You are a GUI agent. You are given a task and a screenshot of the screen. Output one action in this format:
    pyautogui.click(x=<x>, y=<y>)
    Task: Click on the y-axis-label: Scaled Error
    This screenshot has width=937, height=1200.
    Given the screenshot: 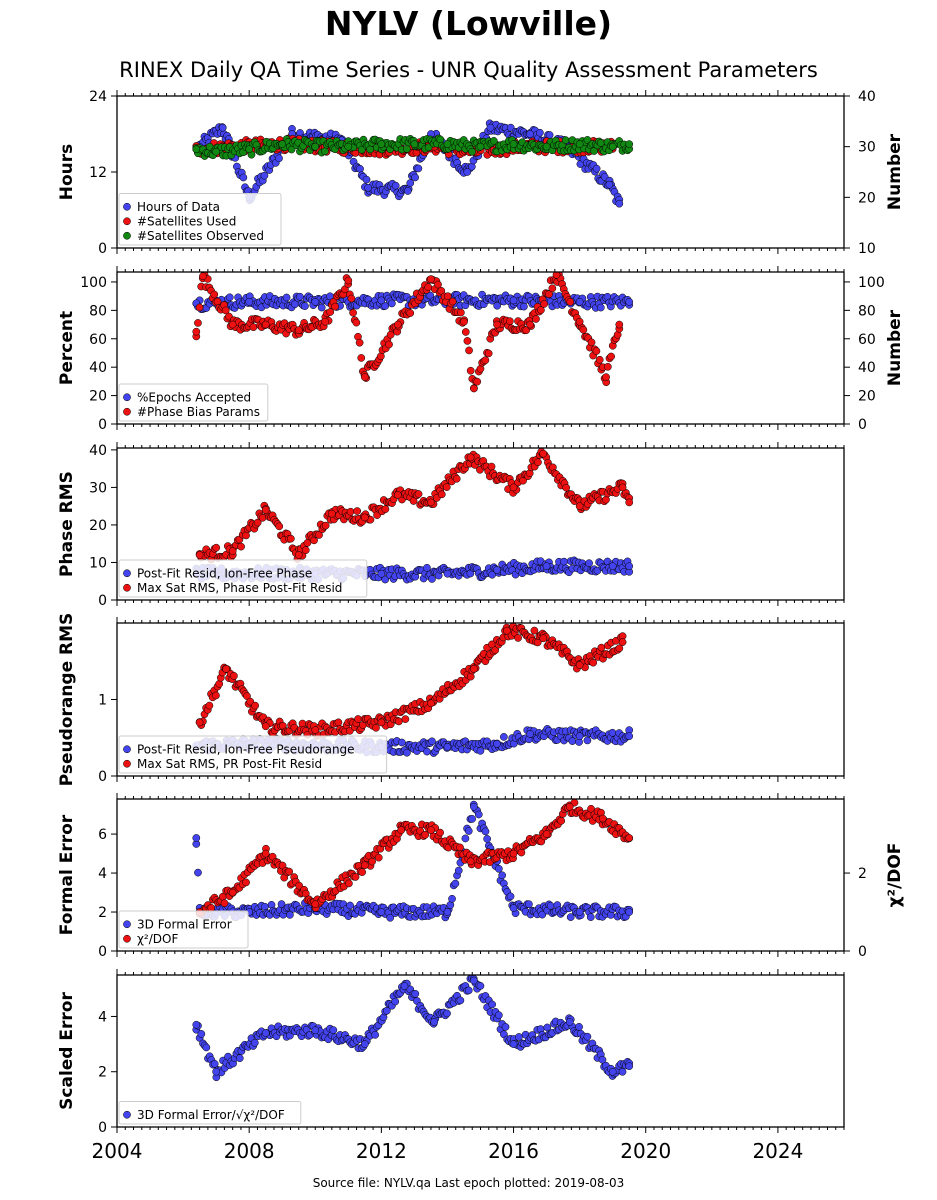 What is the action you would take?
    pyautogui.click(x=67, y=1051)
    